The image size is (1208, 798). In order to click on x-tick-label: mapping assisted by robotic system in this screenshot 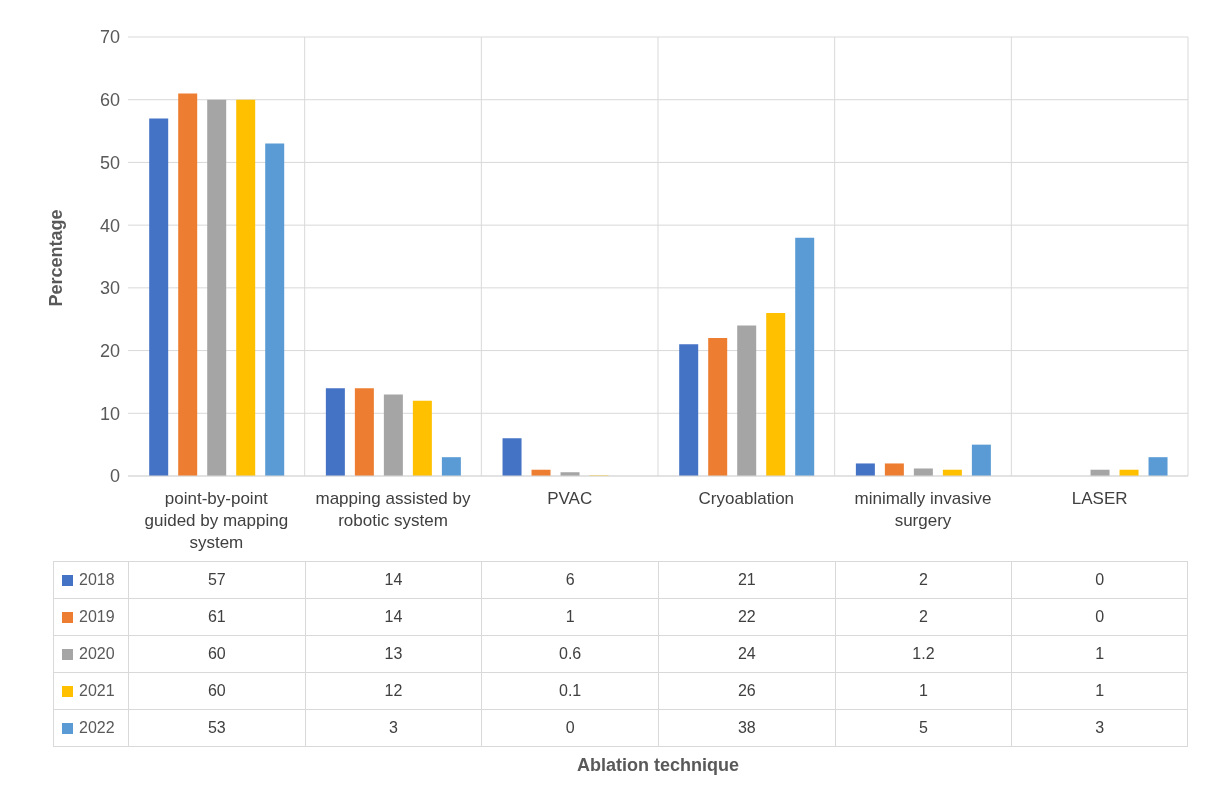, I will do `click(393, 509)`.